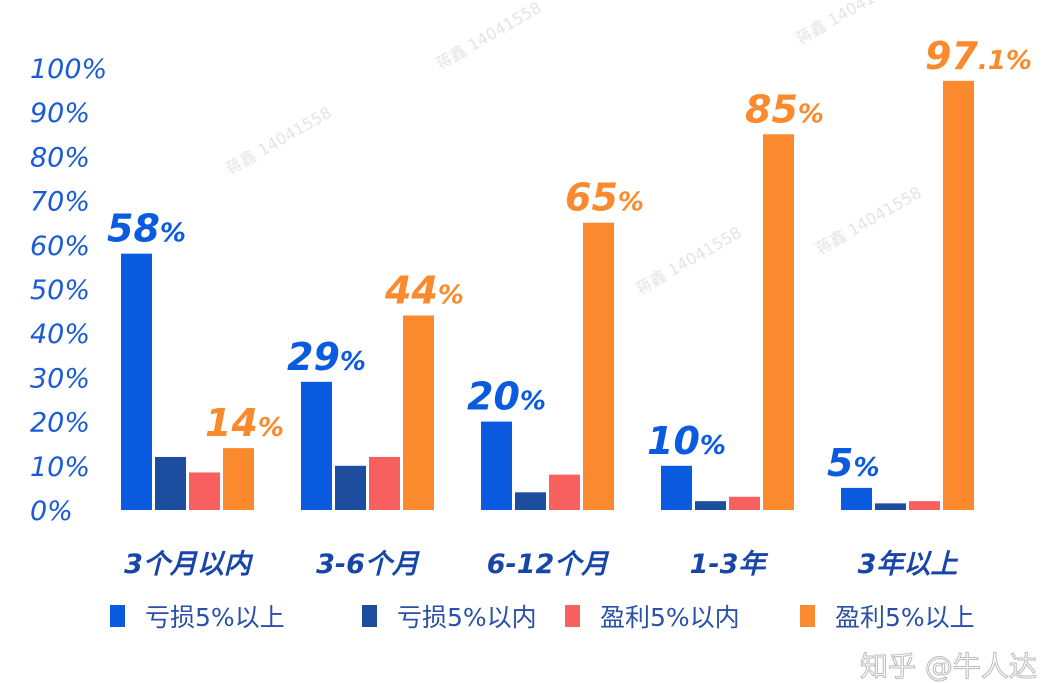 This screenshot has height=683, width=1051. I want to click on data-label: 58%, so click(146, 229).